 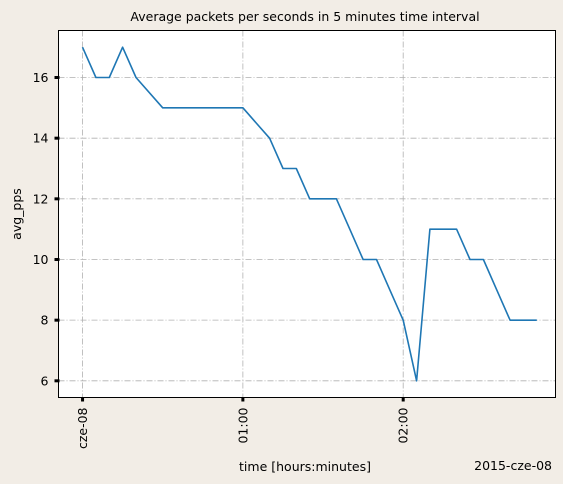 I want to click on y-tick-label: 6, so click(x=45, y=380).